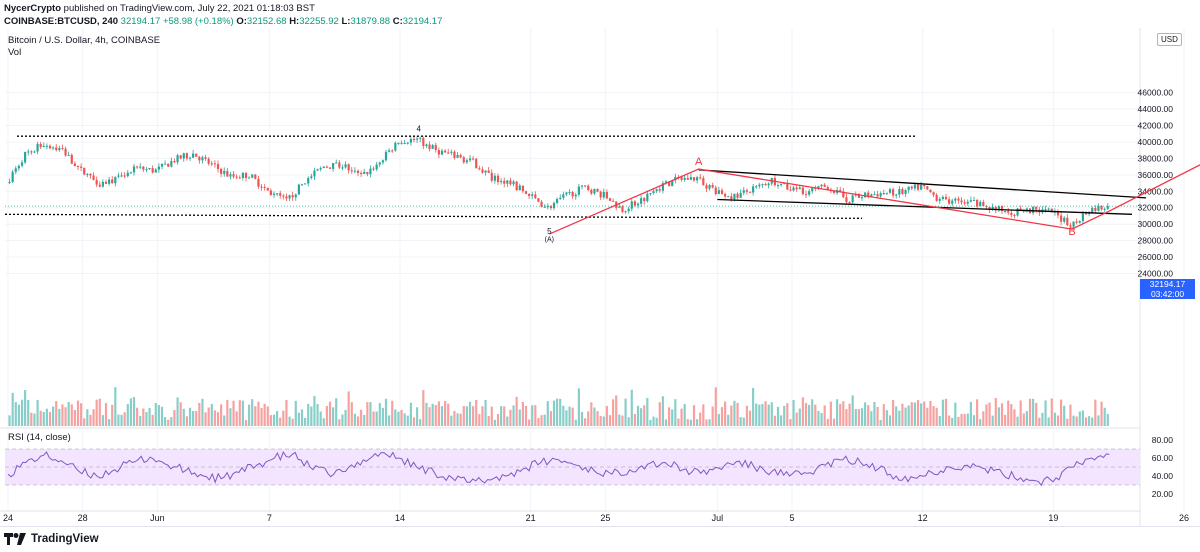 The height and width of the screenshot is (552, 1200). I want to click on support-level, so click(433, 216).